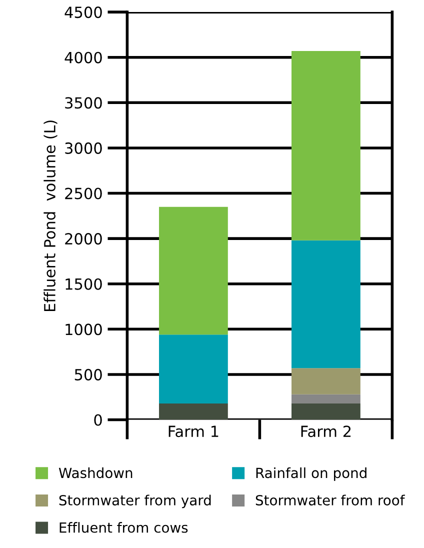  Describe the element at coordinates (83, 12) in the screenshot. I see `y-tick-label: 4500` at that location.